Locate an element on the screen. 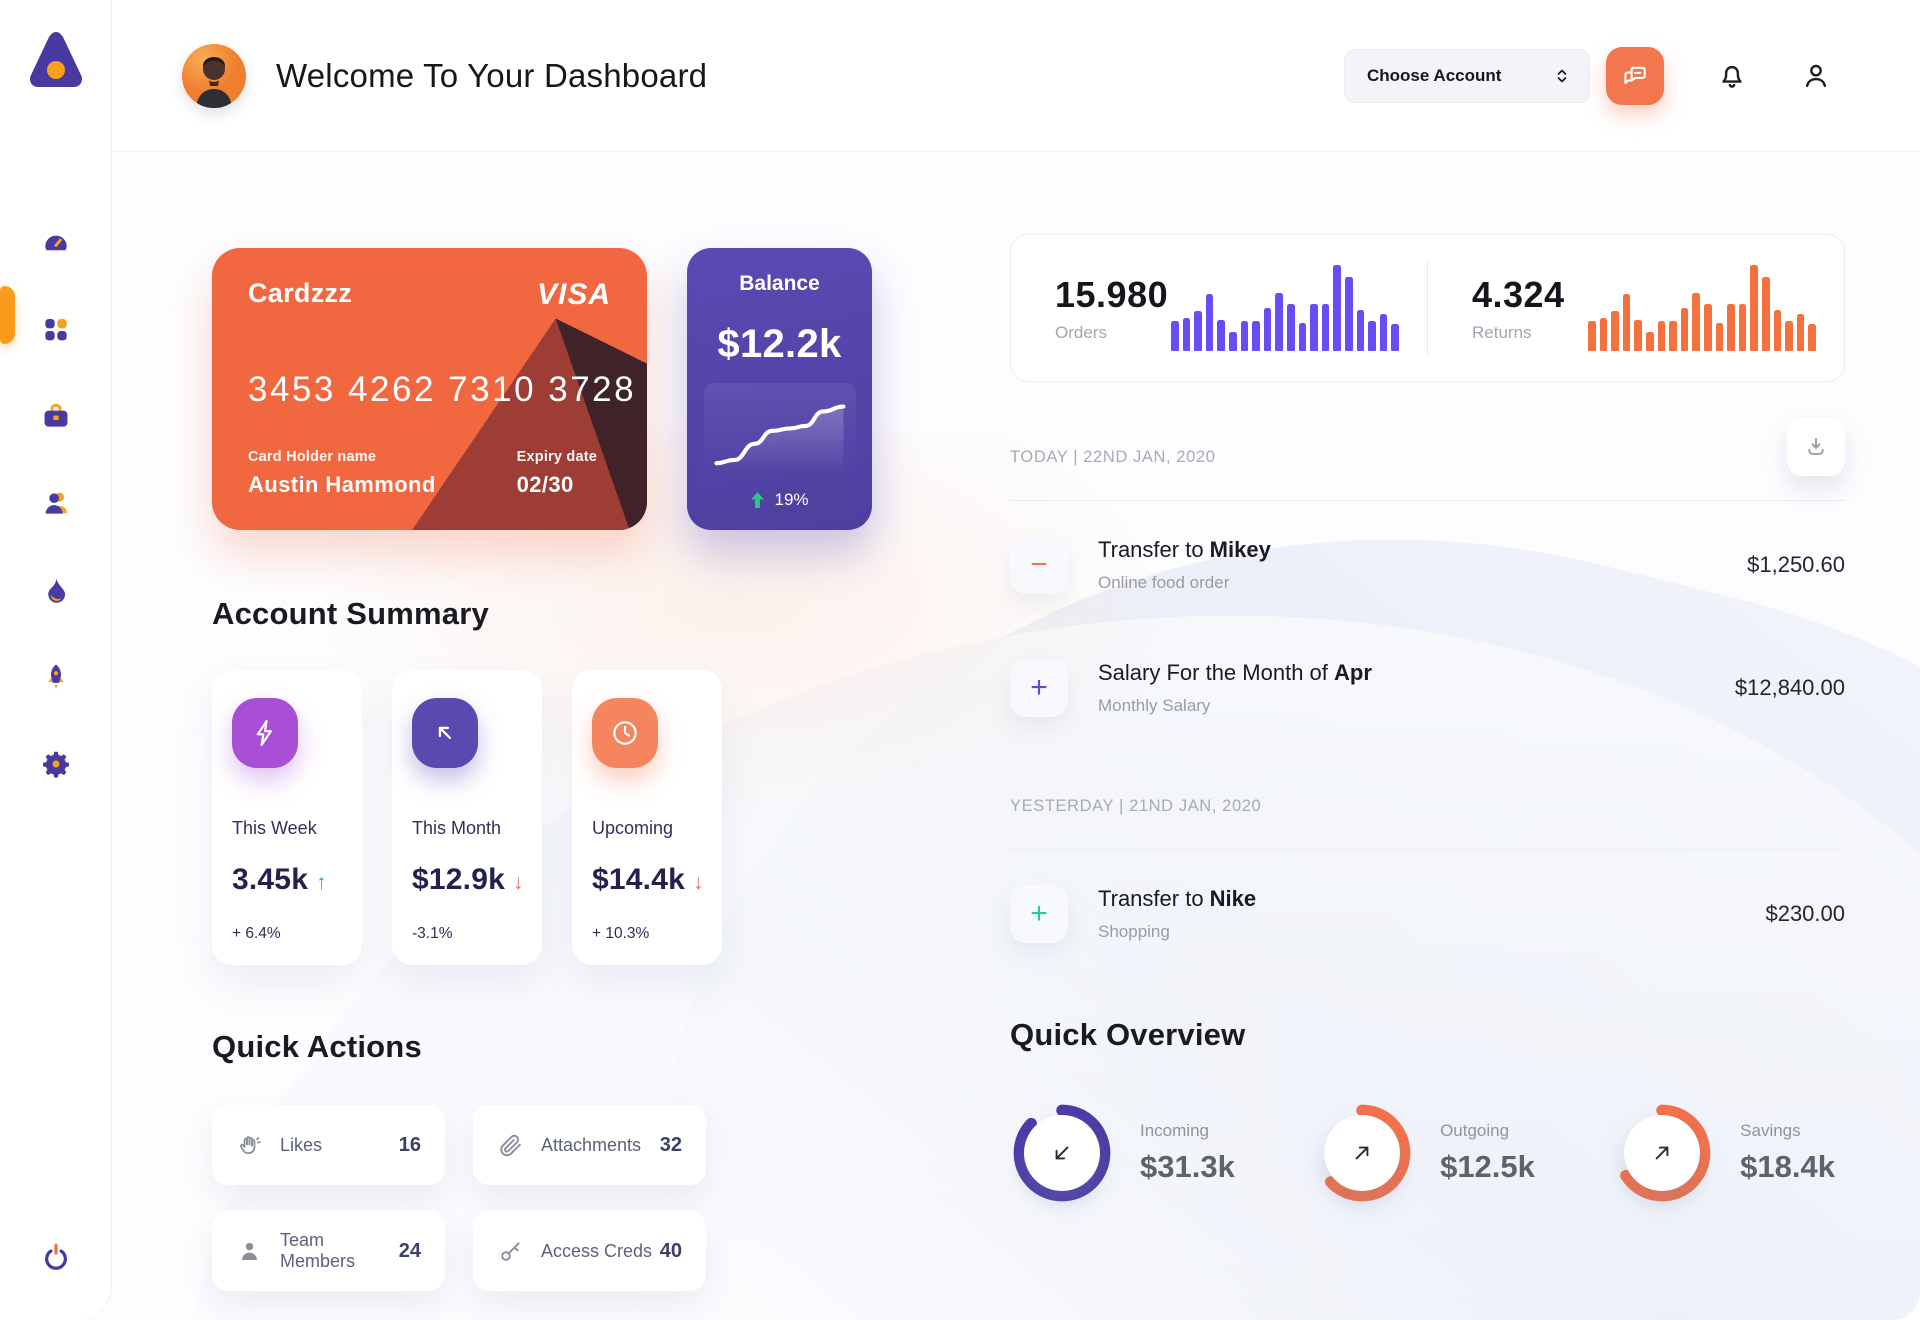  grid-apps-icon is located at coordinates (56, 329).